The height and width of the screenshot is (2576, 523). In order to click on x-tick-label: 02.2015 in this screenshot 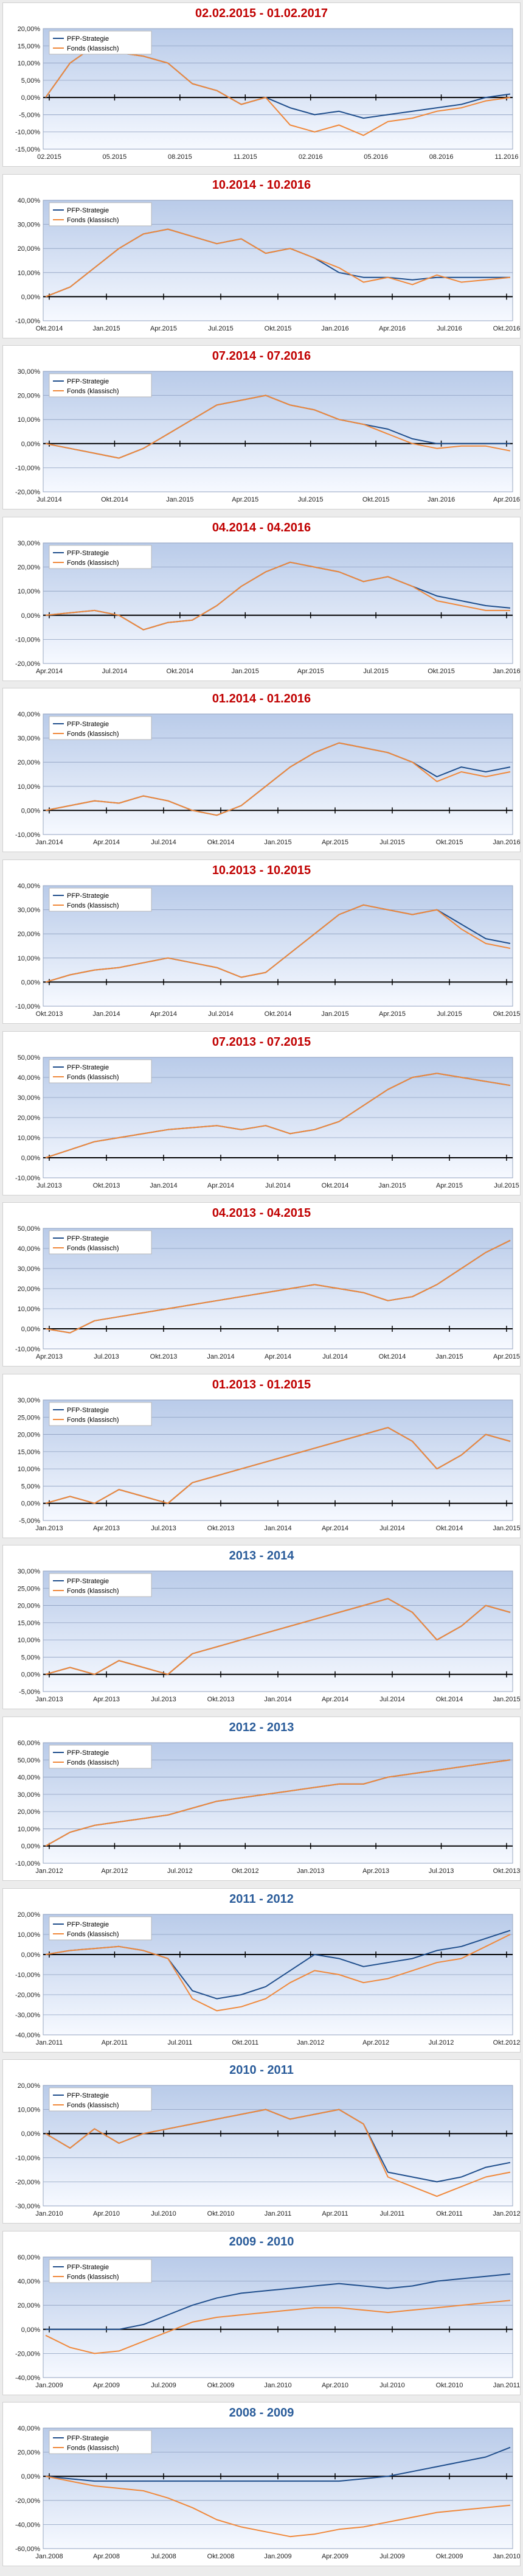, I will do `click(49, 157)`.